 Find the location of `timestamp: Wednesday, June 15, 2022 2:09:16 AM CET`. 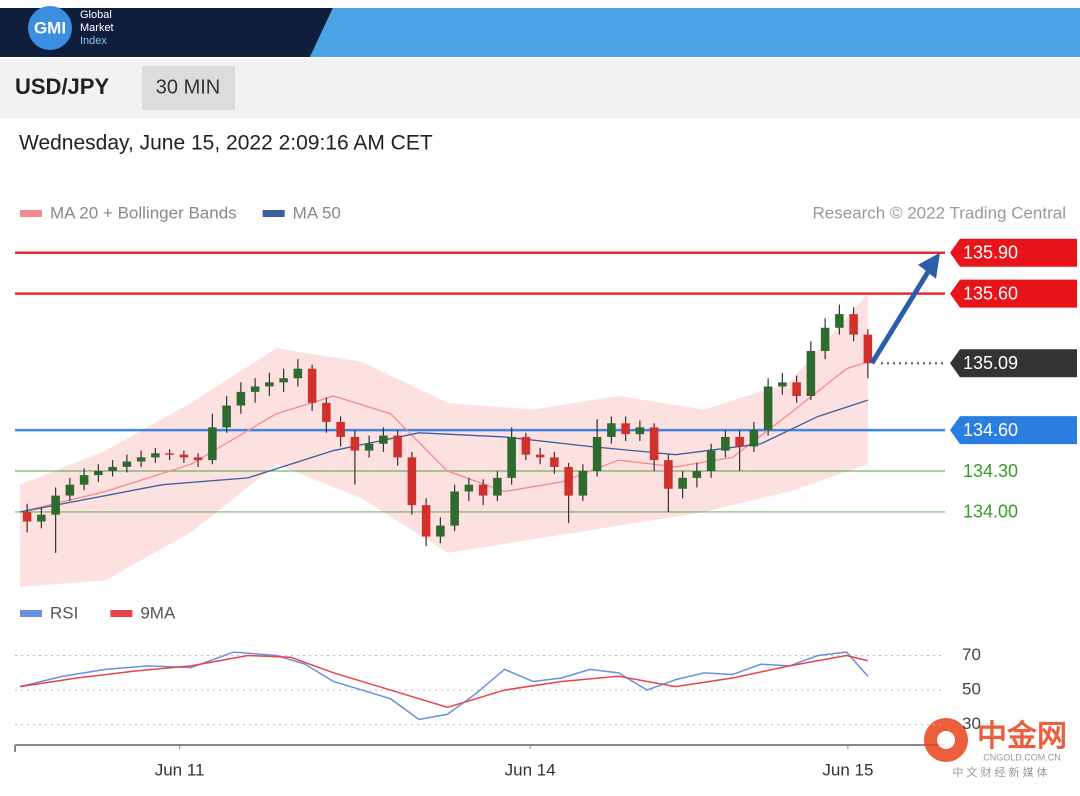

timestamp: Wednesday, June 15, 2022 2:09:16 AM CET is located at coordinates (226, 143).